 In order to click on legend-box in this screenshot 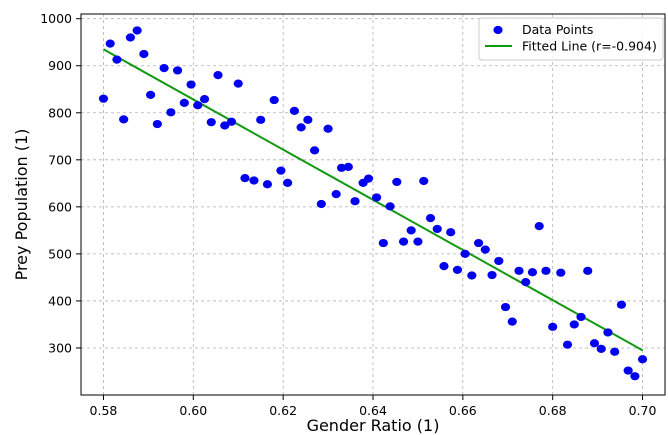, I will do `click(571, 39)`.